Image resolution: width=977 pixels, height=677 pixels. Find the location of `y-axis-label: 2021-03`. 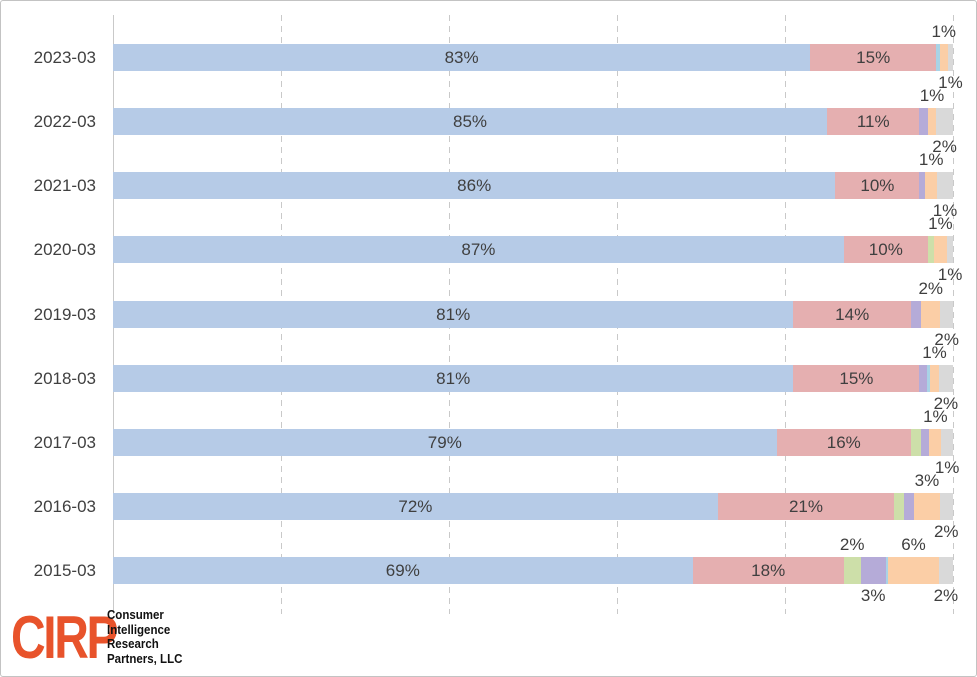

y-axis-label: 2021-03 is located at coordinates (64, 185).